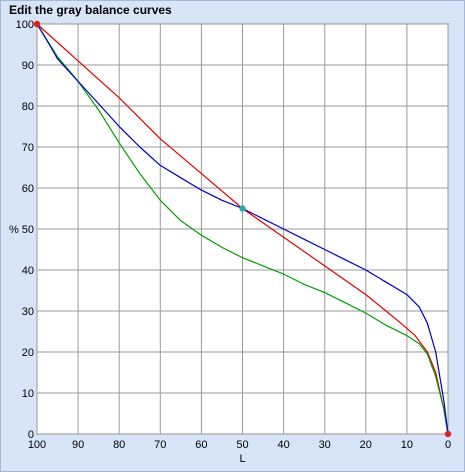 The height and width of the screenshot is (472, 465). I want to click on x-axis-label: L, so click(242, 459).